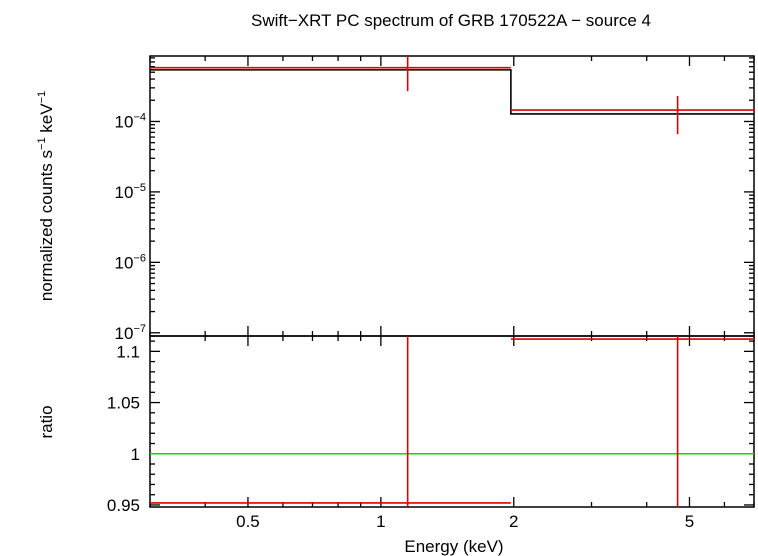 The height and width of the screenshot is (556, 758). I want to click on y-tick-label: 10⁻⁶, so click(130, 262).